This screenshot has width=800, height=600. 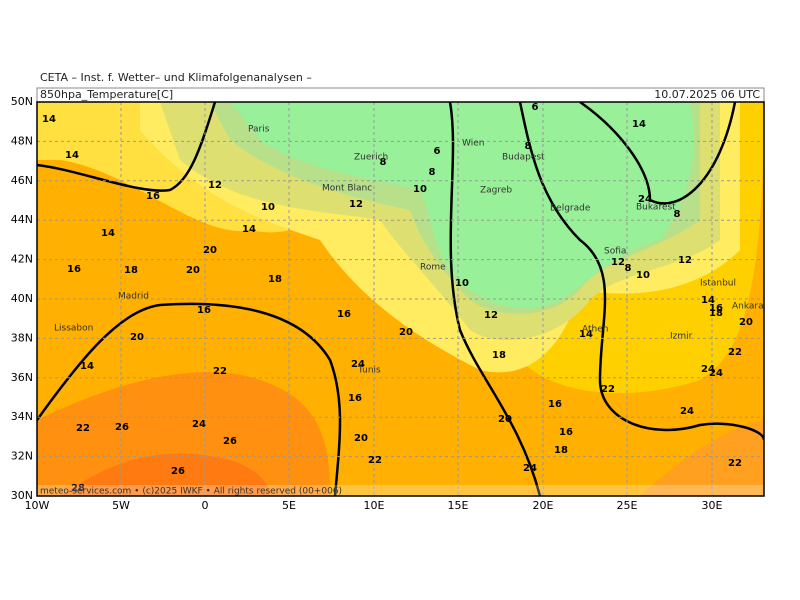 I want to click on city-name: Athen, so click(x=595, y=330).